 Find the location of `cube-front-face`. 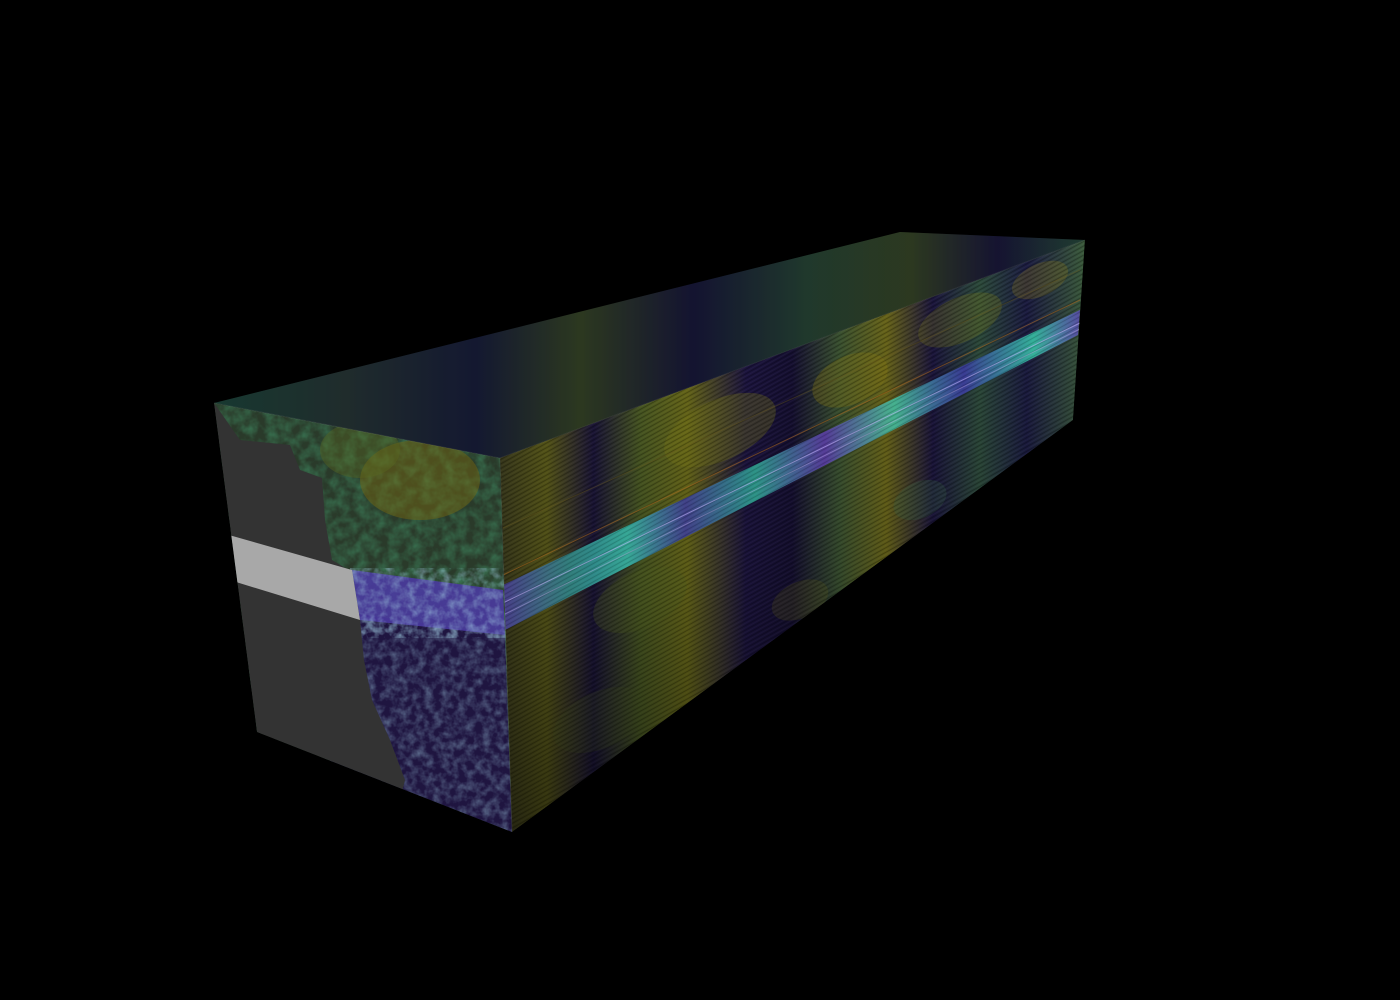

cube-front-face is located at coordinates (363, 617).